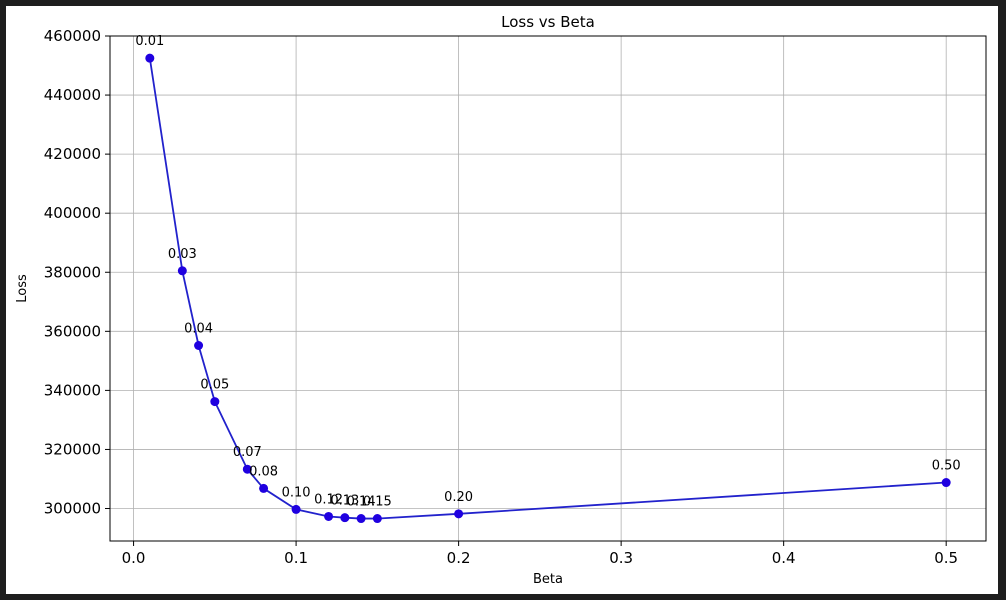  Describe the element at coordinates (149, 41) in the screenshot. I see `data-point-label: 0.01` at that location.